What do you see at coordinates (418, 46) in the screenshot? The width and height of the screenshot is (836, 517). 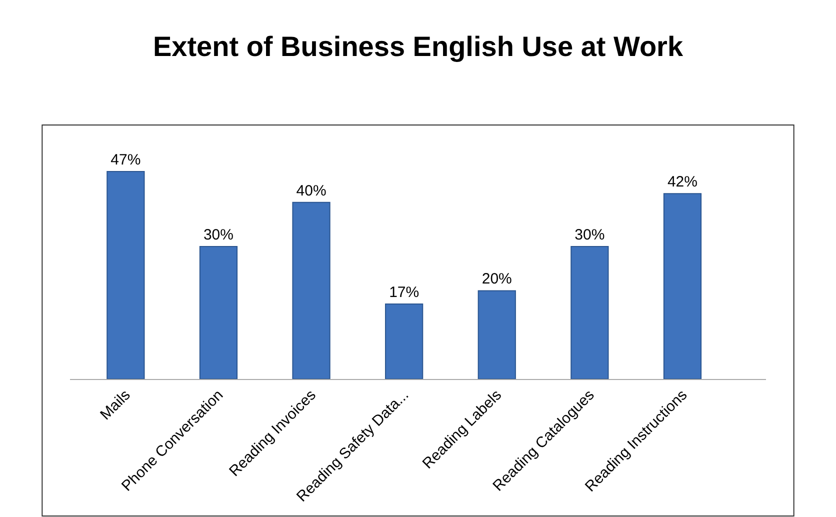 I see `chart-title: Extent of Business English Use at Work` at bounding box center [418, 46].